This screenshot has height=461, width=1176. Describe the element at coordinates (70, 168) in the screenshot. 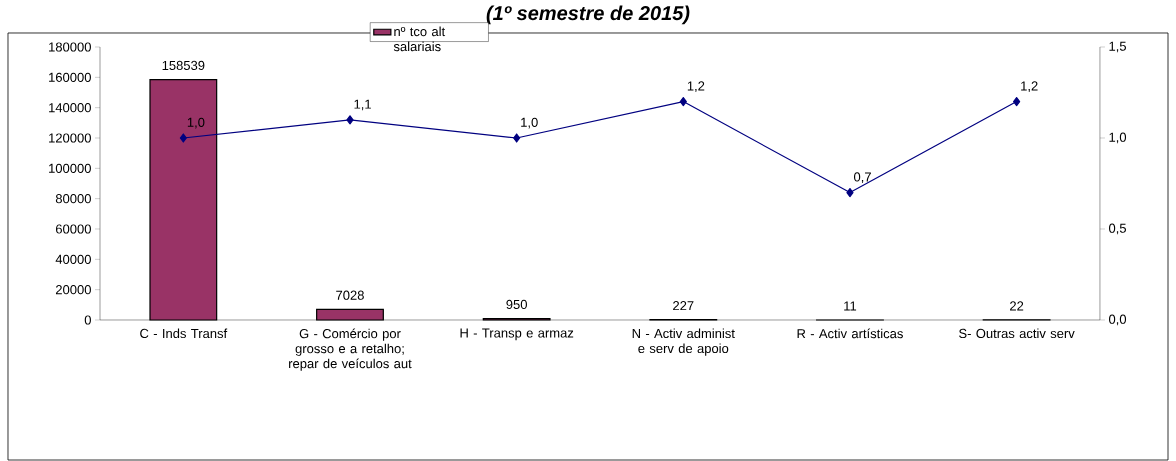

I see `y-tick-label: 100000` at that location.